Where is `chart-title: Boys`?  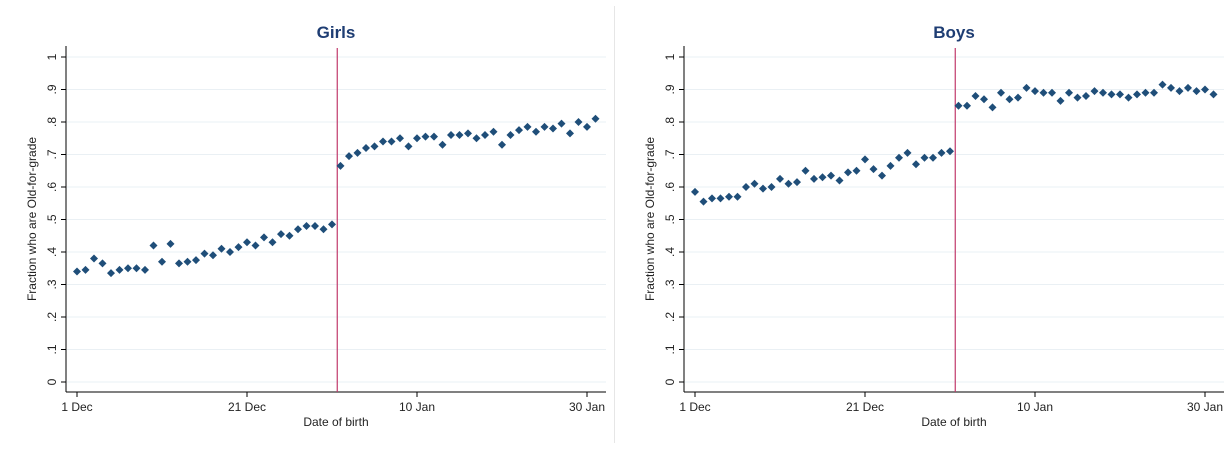
chart-title: Boys is located at coordinates (954, 32).